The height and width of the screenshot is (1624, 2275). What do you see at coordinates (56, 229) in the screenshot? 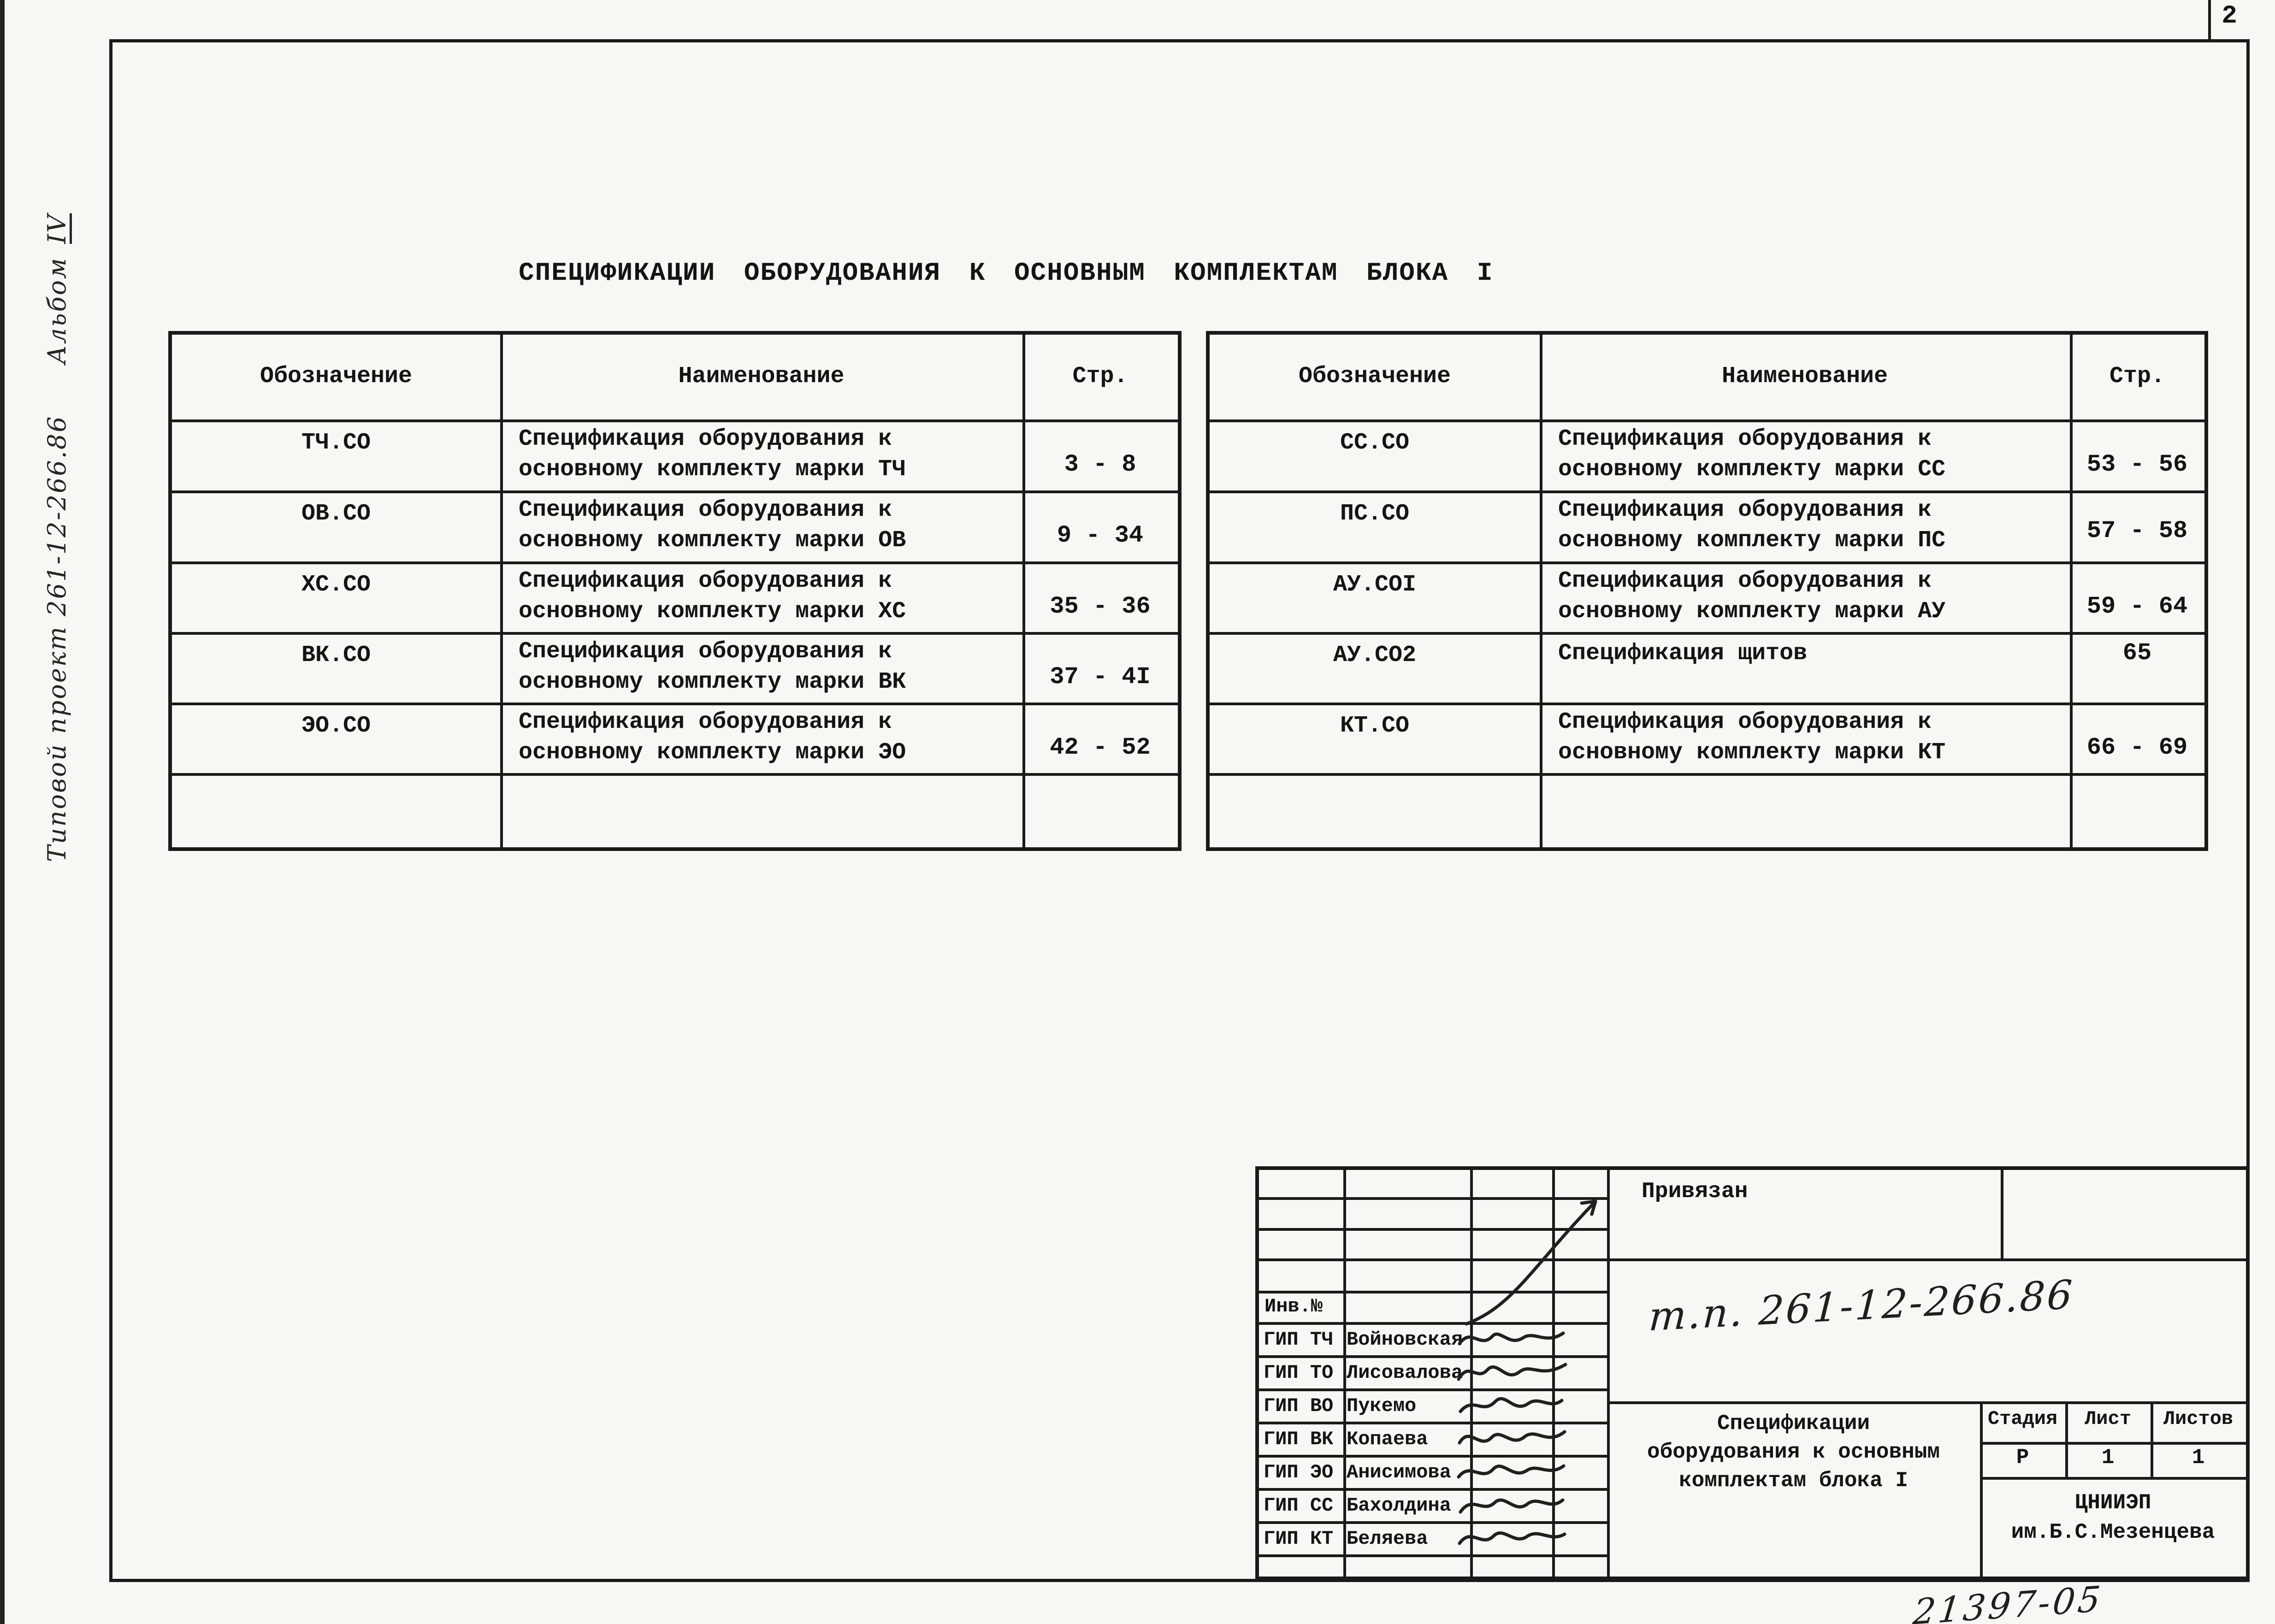
I see `margin-album-number: IV` at bounding box center [56, 229].